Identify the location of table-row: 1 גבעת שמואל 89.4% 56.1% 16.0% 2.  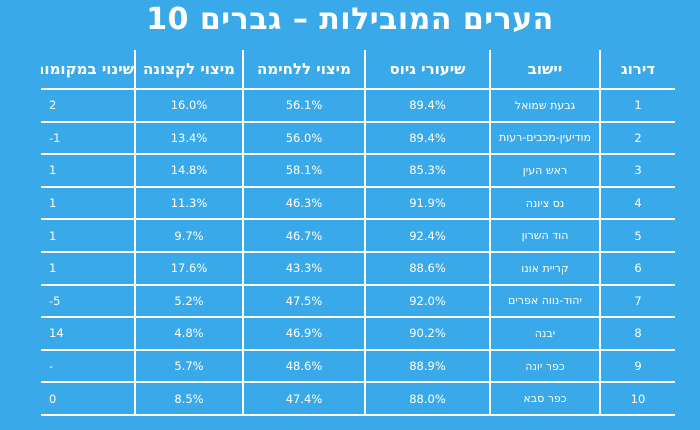
(358, 105).